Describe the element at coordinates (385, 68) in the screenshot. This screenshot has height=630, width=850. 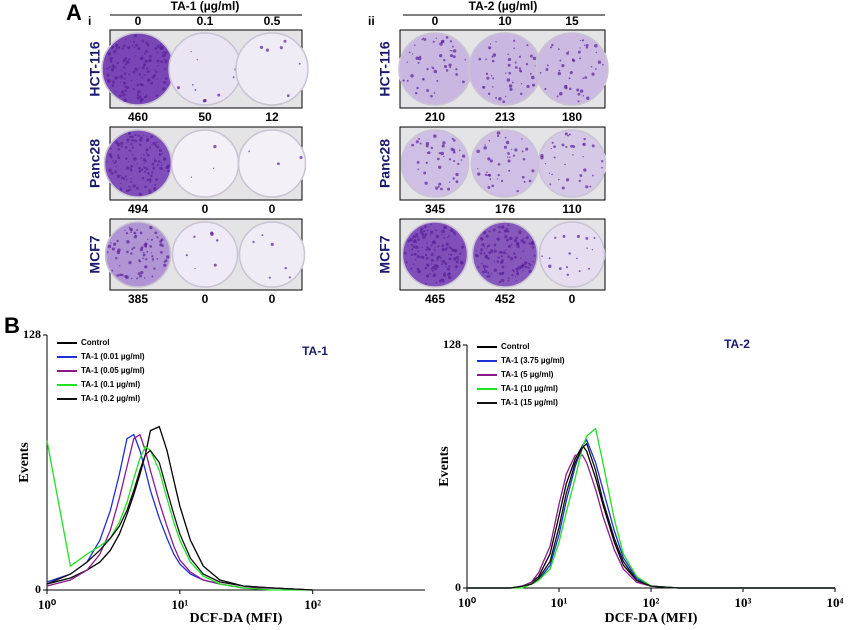
I see `cell-line-label: HCT-116` at that location.